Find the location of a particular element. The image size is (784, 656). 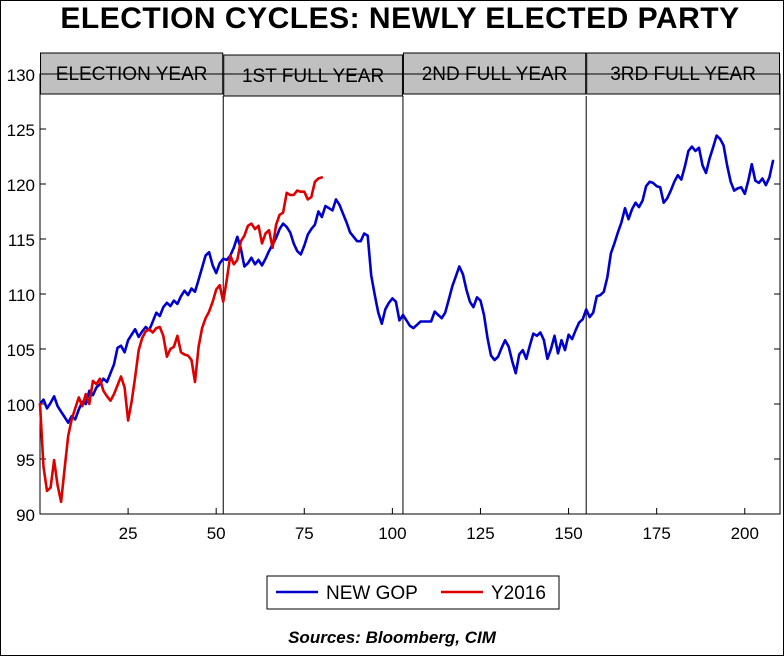

period-header-box is located at coordinates (313, 75).